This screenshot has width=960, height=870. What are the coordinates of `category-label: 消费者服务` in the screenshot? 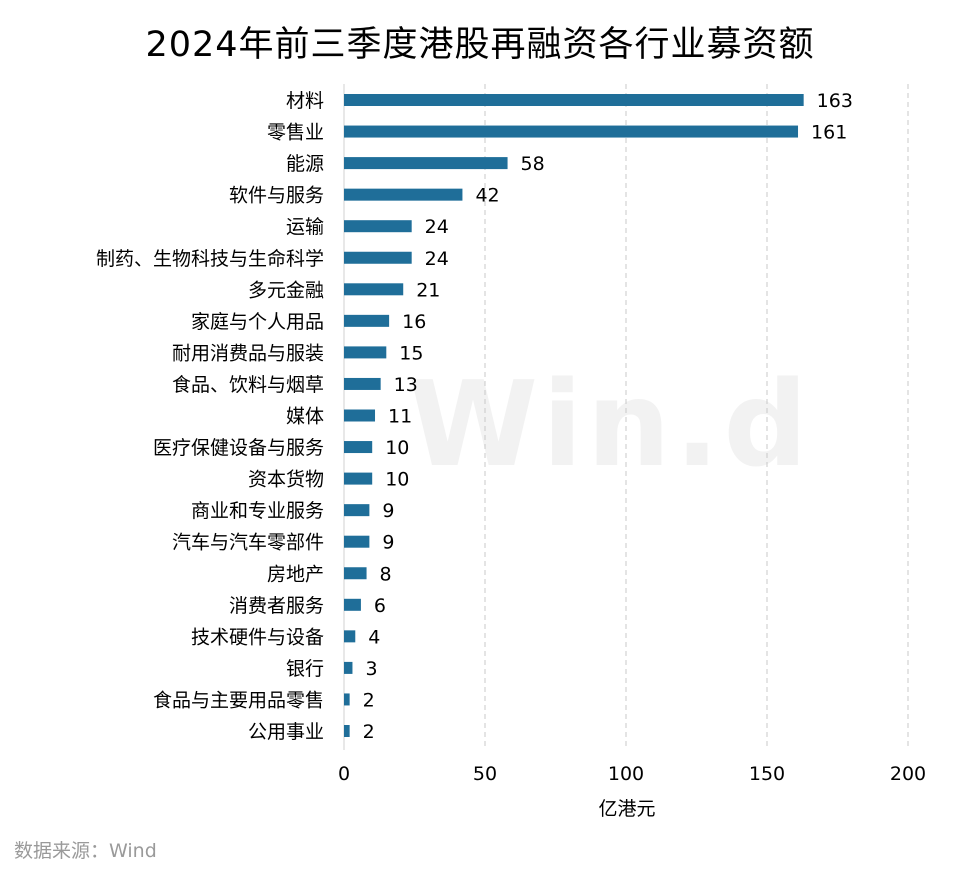 It's located at (276, 606).